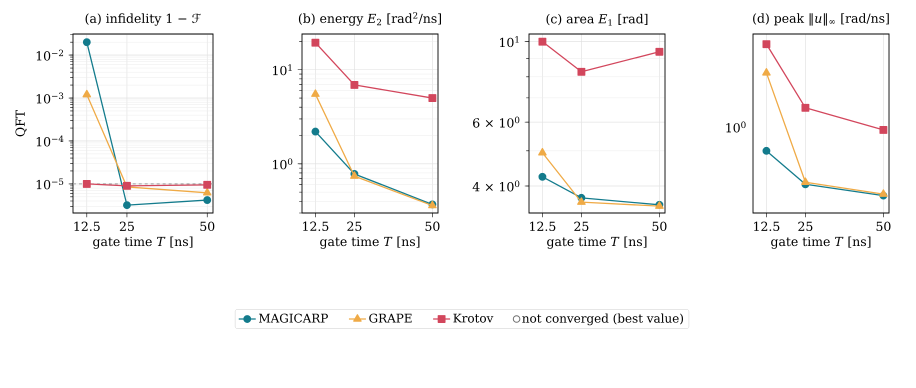 This screenshot has width=916, height=388. What do you see at coordinates (821, 19) in the screenshot?
I see `chart-title: (d) peak ‖u‖$_{∞}$ [rad/ns]` at bounding box center [821, 19].